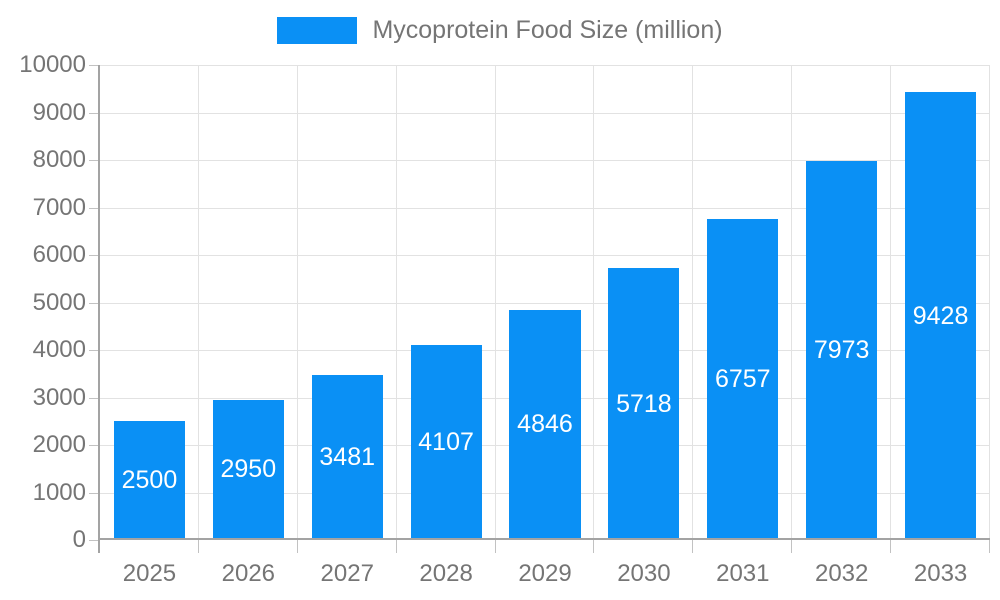 The image size is (1000, 600). Describe the element at coordinates (317, 30) in the screenshot. I see `legend-swatch-icon` at that location.